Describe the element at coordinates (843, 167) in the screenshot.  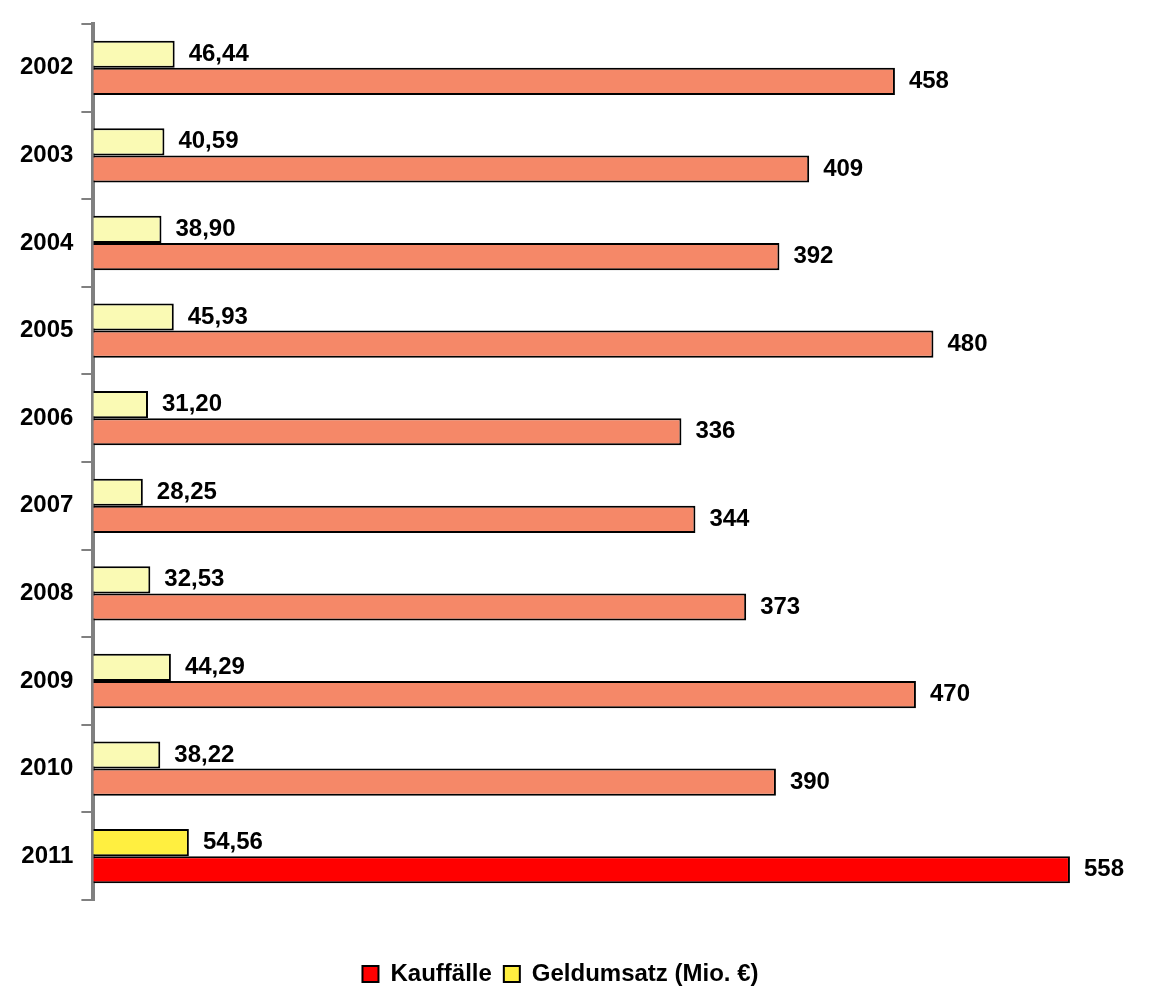
I see `data-label: 409` at that location.